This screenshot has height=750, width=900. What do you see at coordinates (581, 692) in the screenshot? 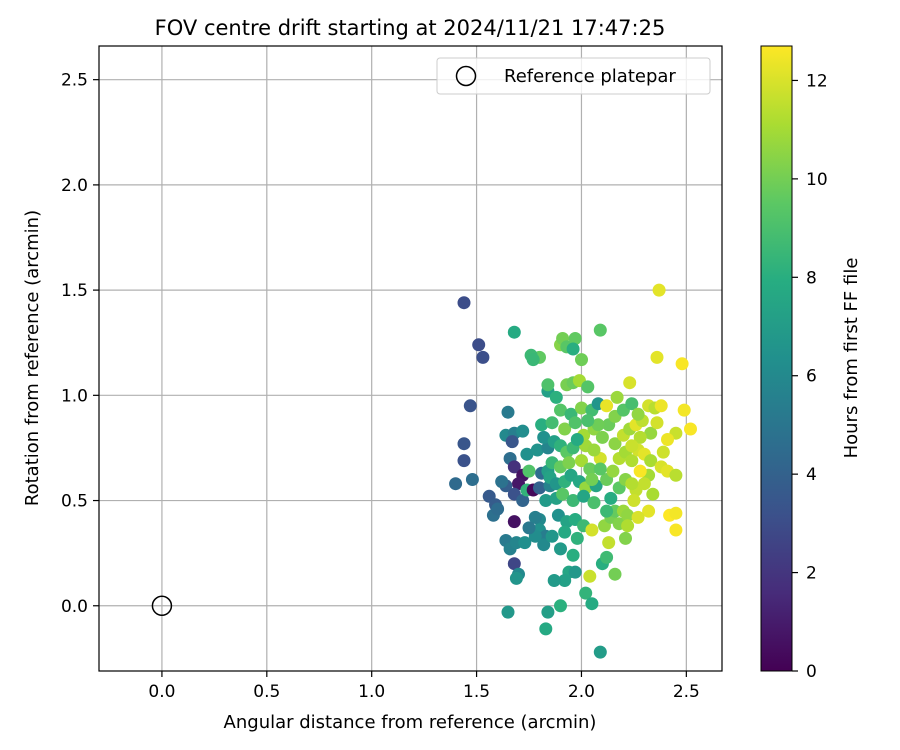
I see `x-tick-label: 2.0` at bounding box center [581, 692].